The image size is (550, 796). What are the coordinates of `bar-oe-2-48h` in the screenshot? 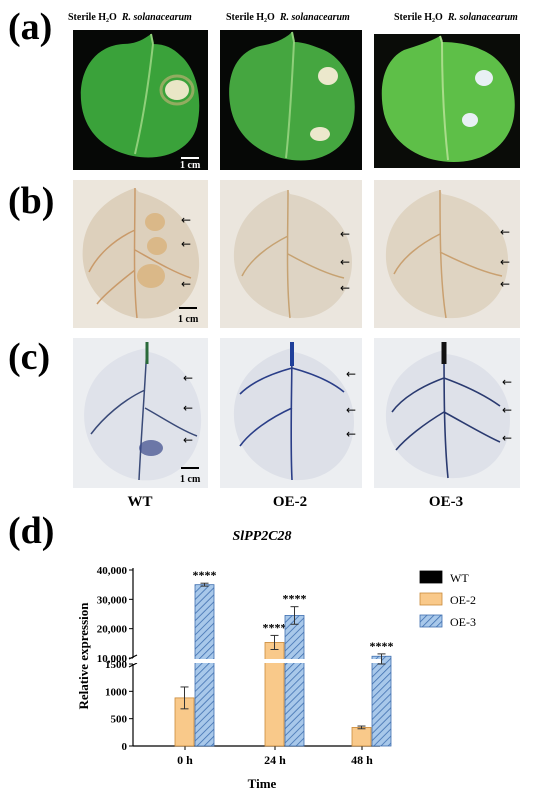 It's located at (361, 737).